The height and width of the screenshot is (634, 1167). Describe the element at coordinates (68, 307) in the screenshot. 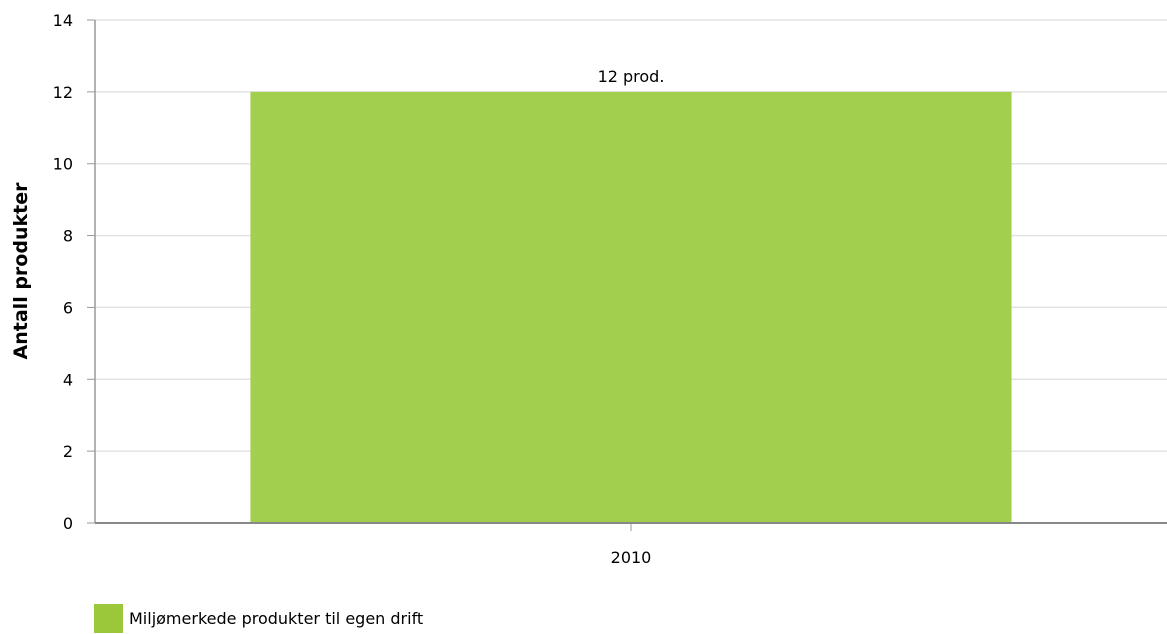

I see `y-tick-label: 6` at that location.